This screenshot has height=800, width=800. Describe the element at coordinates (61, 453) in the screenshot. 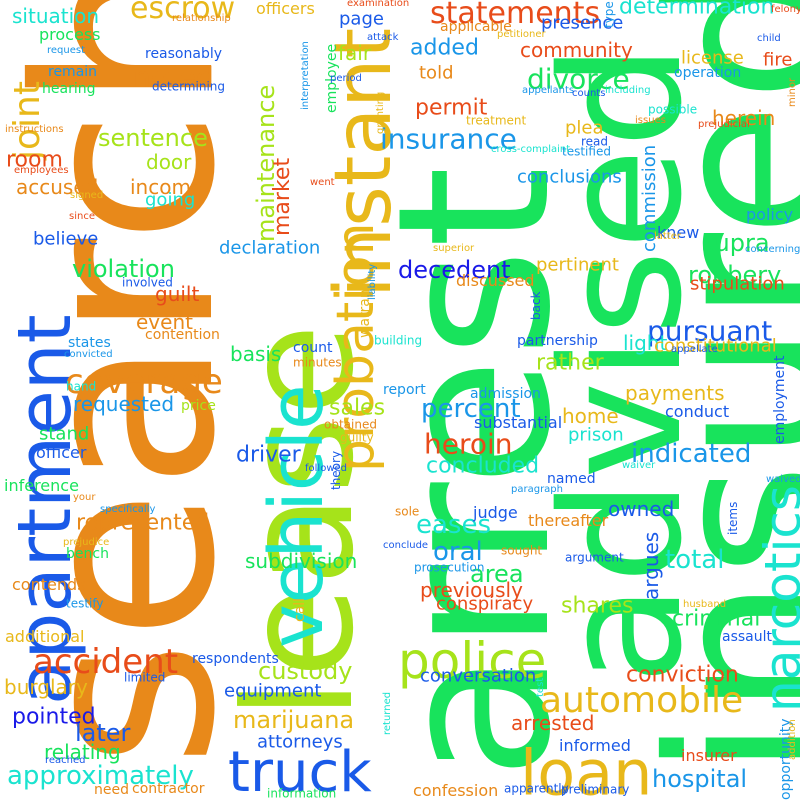

I see `cloud-word: officer` at that location.